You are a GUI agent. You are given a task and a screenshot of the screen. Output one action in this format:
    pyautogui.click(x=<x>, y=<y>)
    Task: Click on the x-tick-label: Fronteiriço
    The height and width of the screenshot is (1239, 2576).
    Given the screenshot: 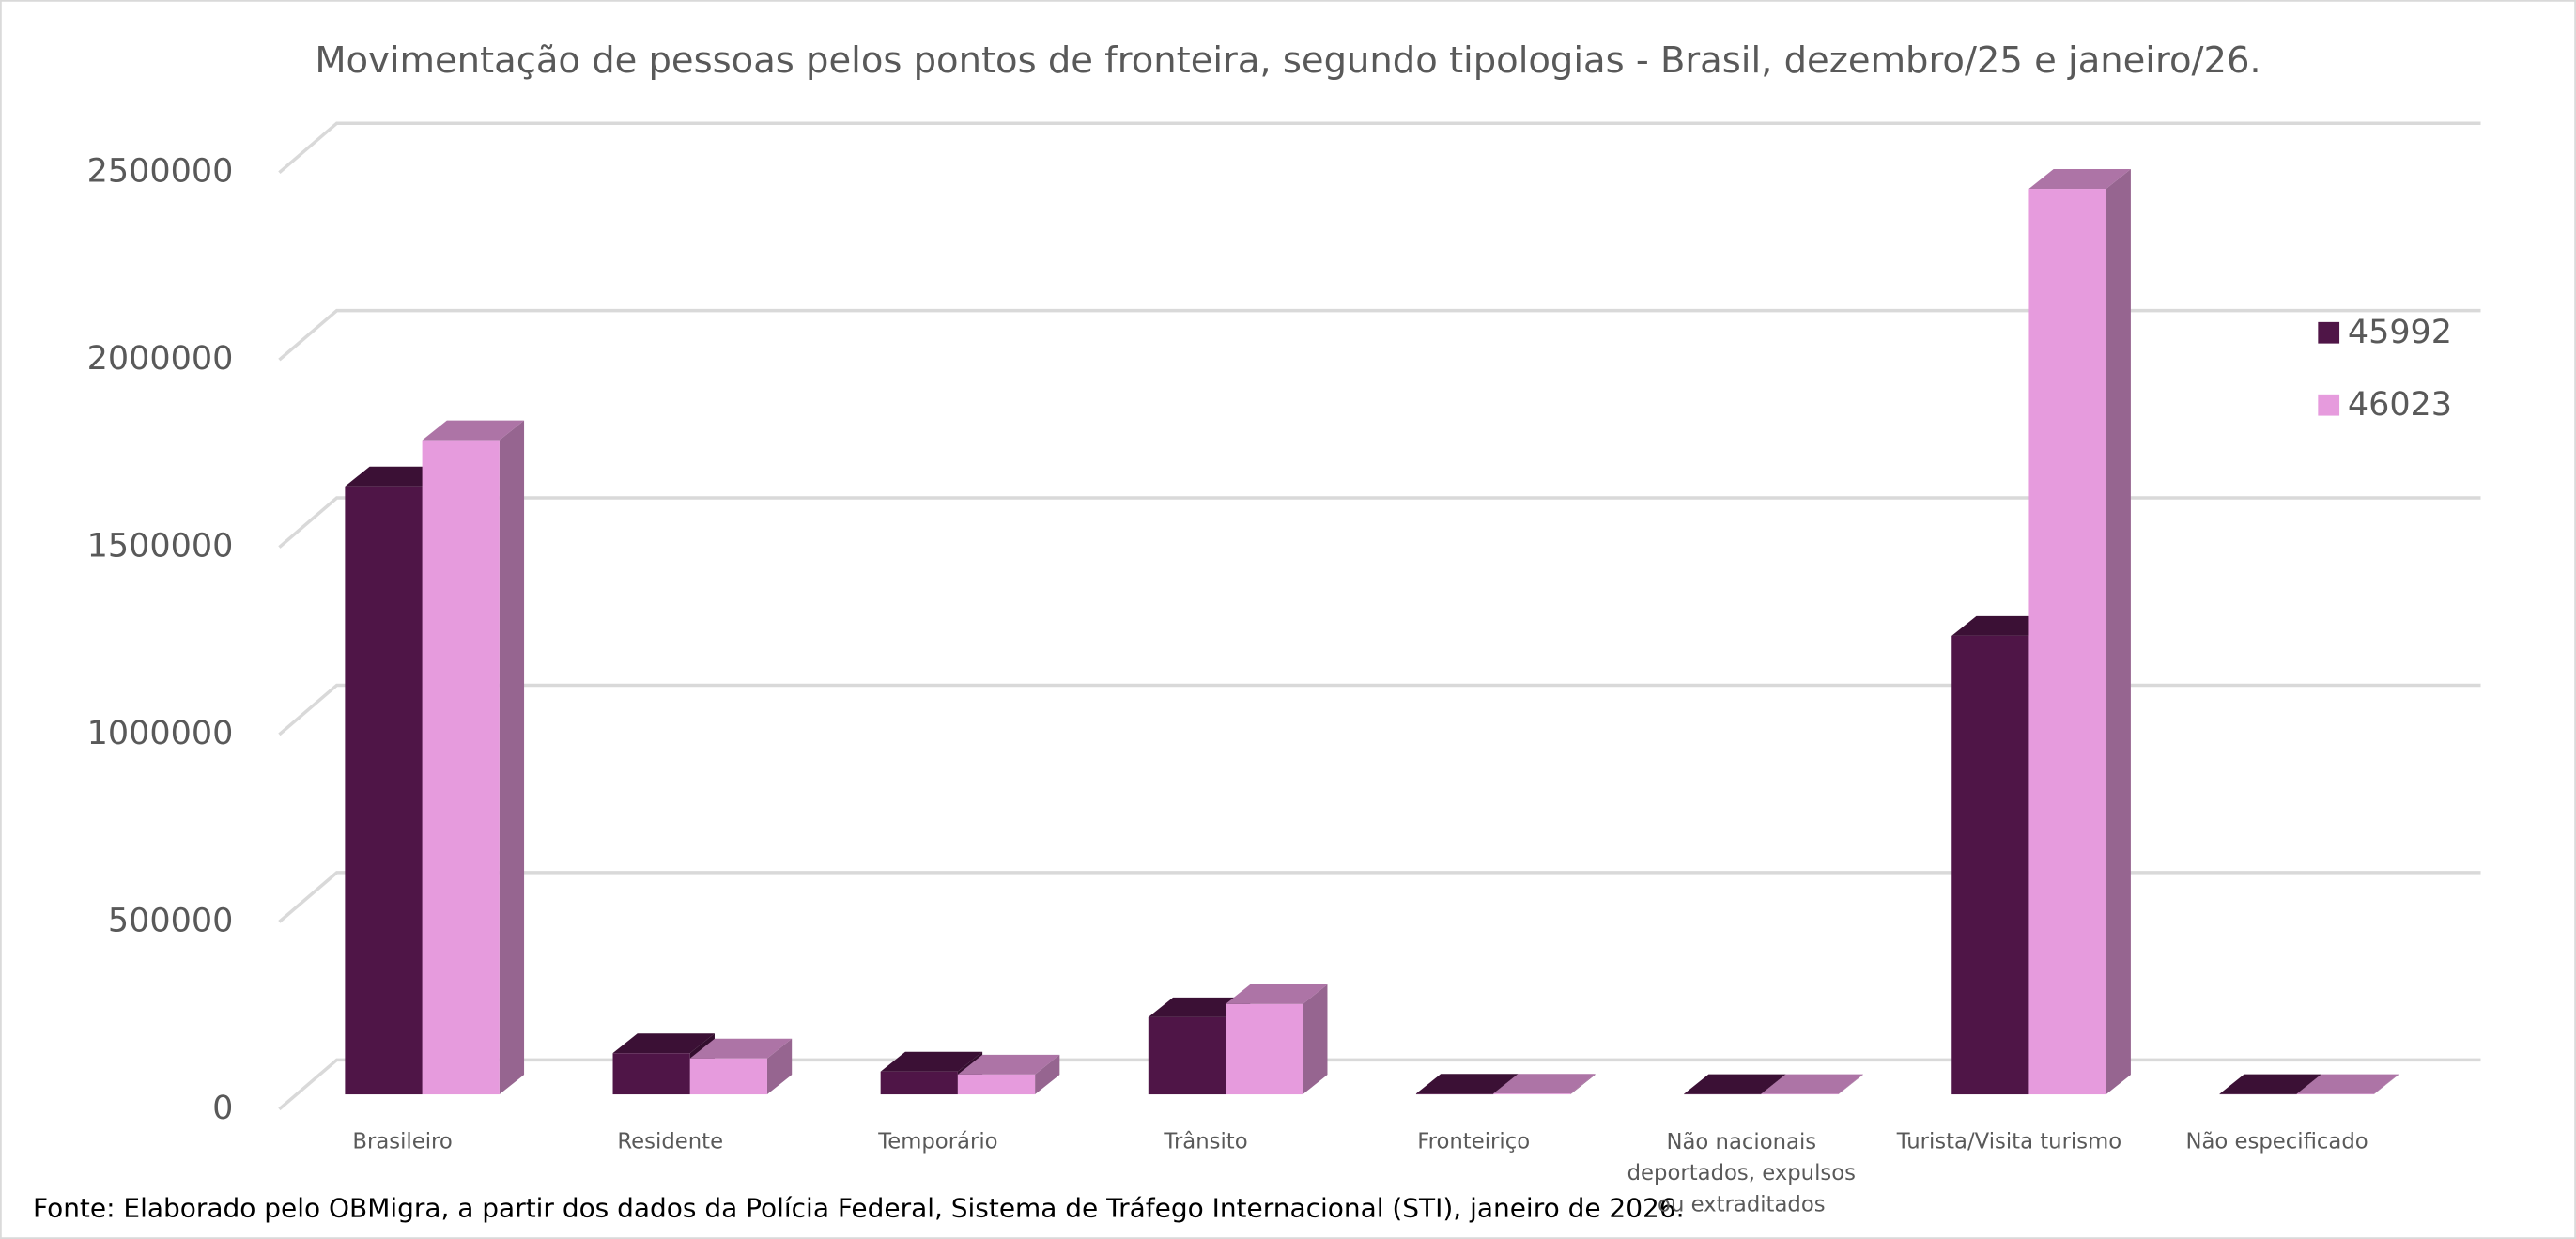 What is the action you would take?
    pyautogui.click(x=1473, y=1142)
    